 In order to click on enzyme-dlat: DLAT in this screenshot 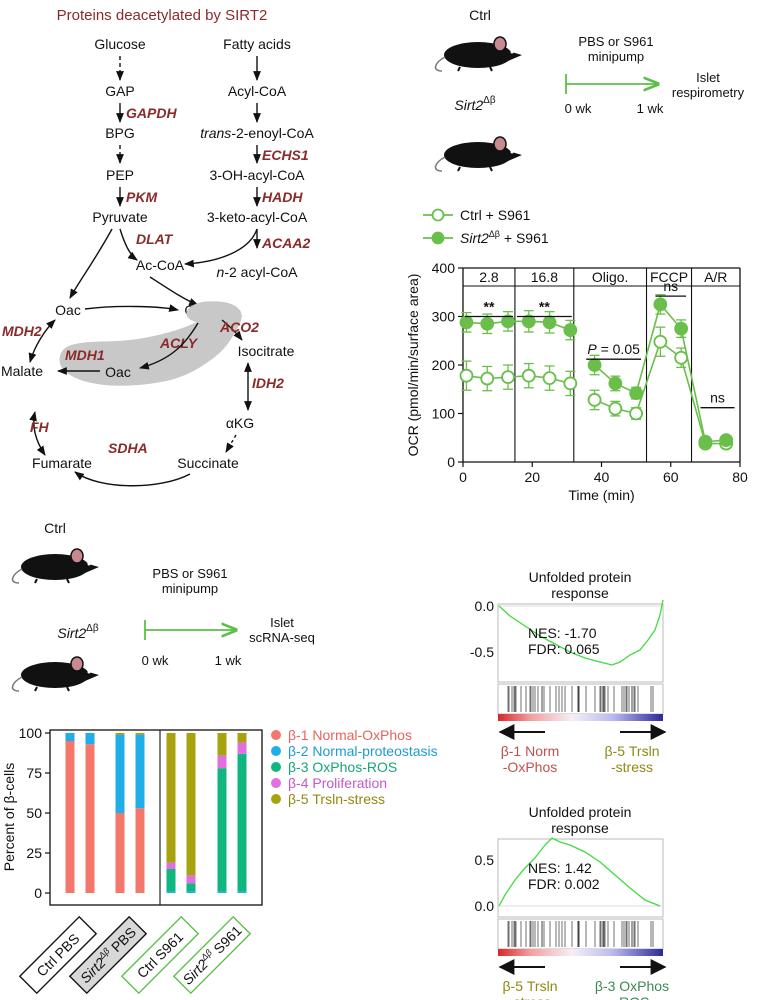, I will do `click(155, 239)`.